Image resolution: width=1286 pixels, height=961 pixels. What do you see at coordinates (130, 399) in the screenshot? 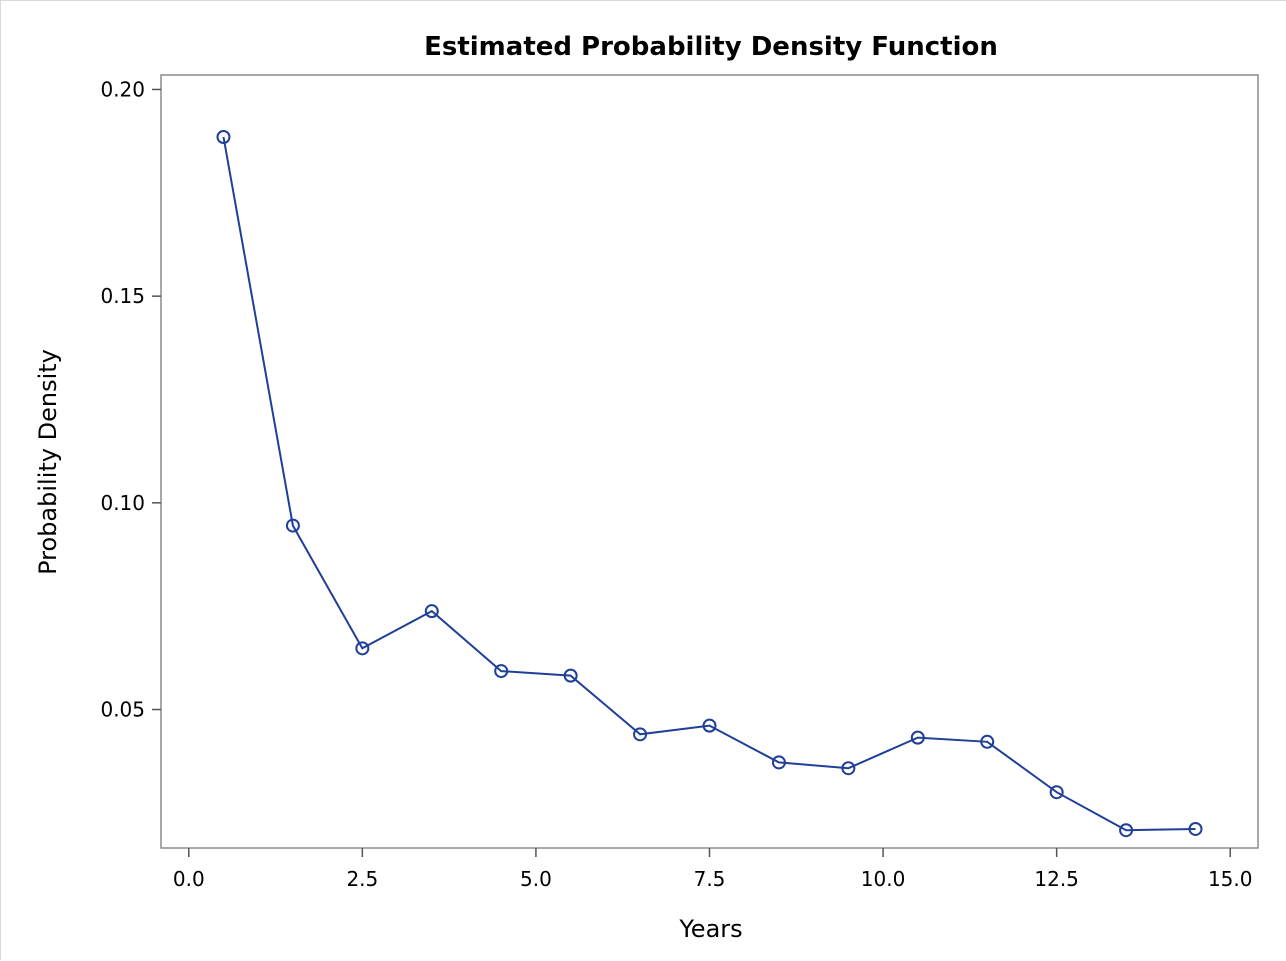
I see `y-axis: 0.05 0.10 0.15 0.20` at bounding box center [130, 399].